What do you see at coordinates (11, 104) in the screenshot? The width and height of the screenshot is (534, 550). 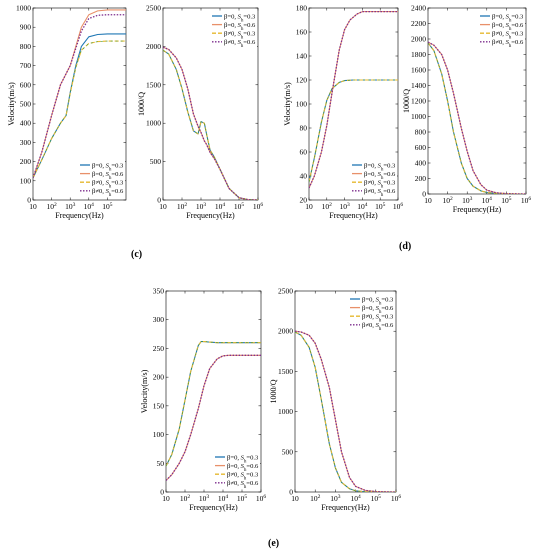 I see `c-velocity-ylabel: Velocity(m/s)` at bounding box center [11, 104].